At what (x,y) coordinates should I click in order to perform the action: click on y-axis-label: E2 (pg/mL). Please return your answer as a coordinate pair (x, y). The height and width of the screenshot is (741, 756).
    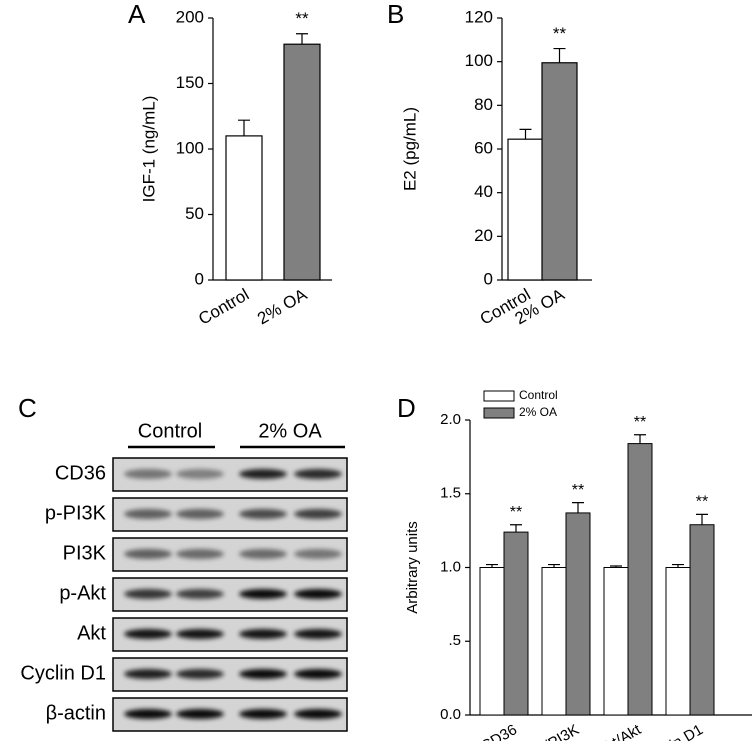
    Looking at the image, I should click on (409, 149).